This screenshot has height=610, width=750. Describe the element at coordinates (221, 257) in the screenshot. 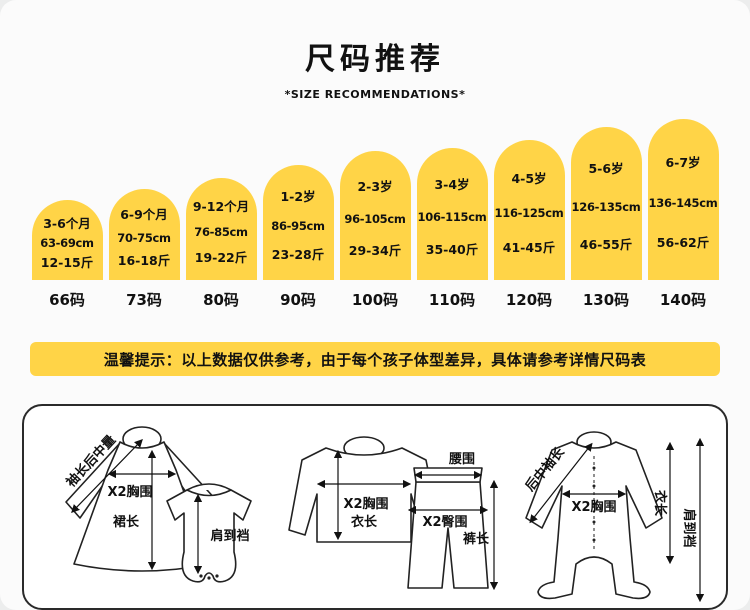

I see `weight-range: 19-22斤` at that location.